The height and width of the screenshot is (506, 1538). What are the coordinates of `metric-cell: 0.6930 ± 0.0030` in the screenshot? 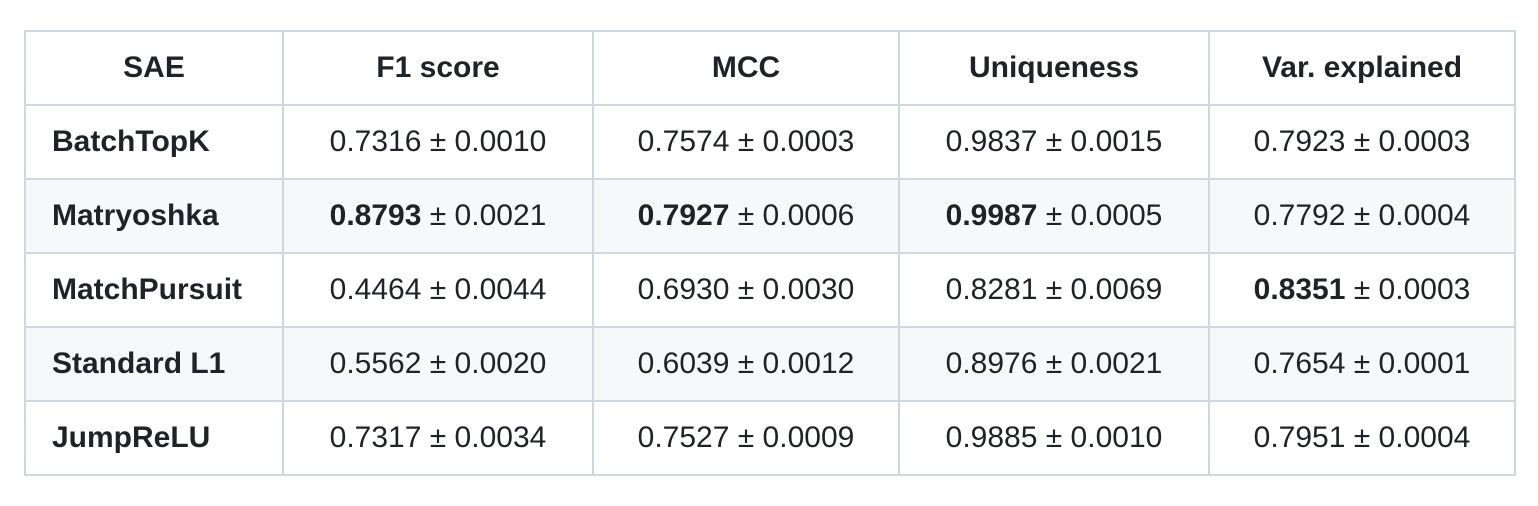 It's located at (746, 290).